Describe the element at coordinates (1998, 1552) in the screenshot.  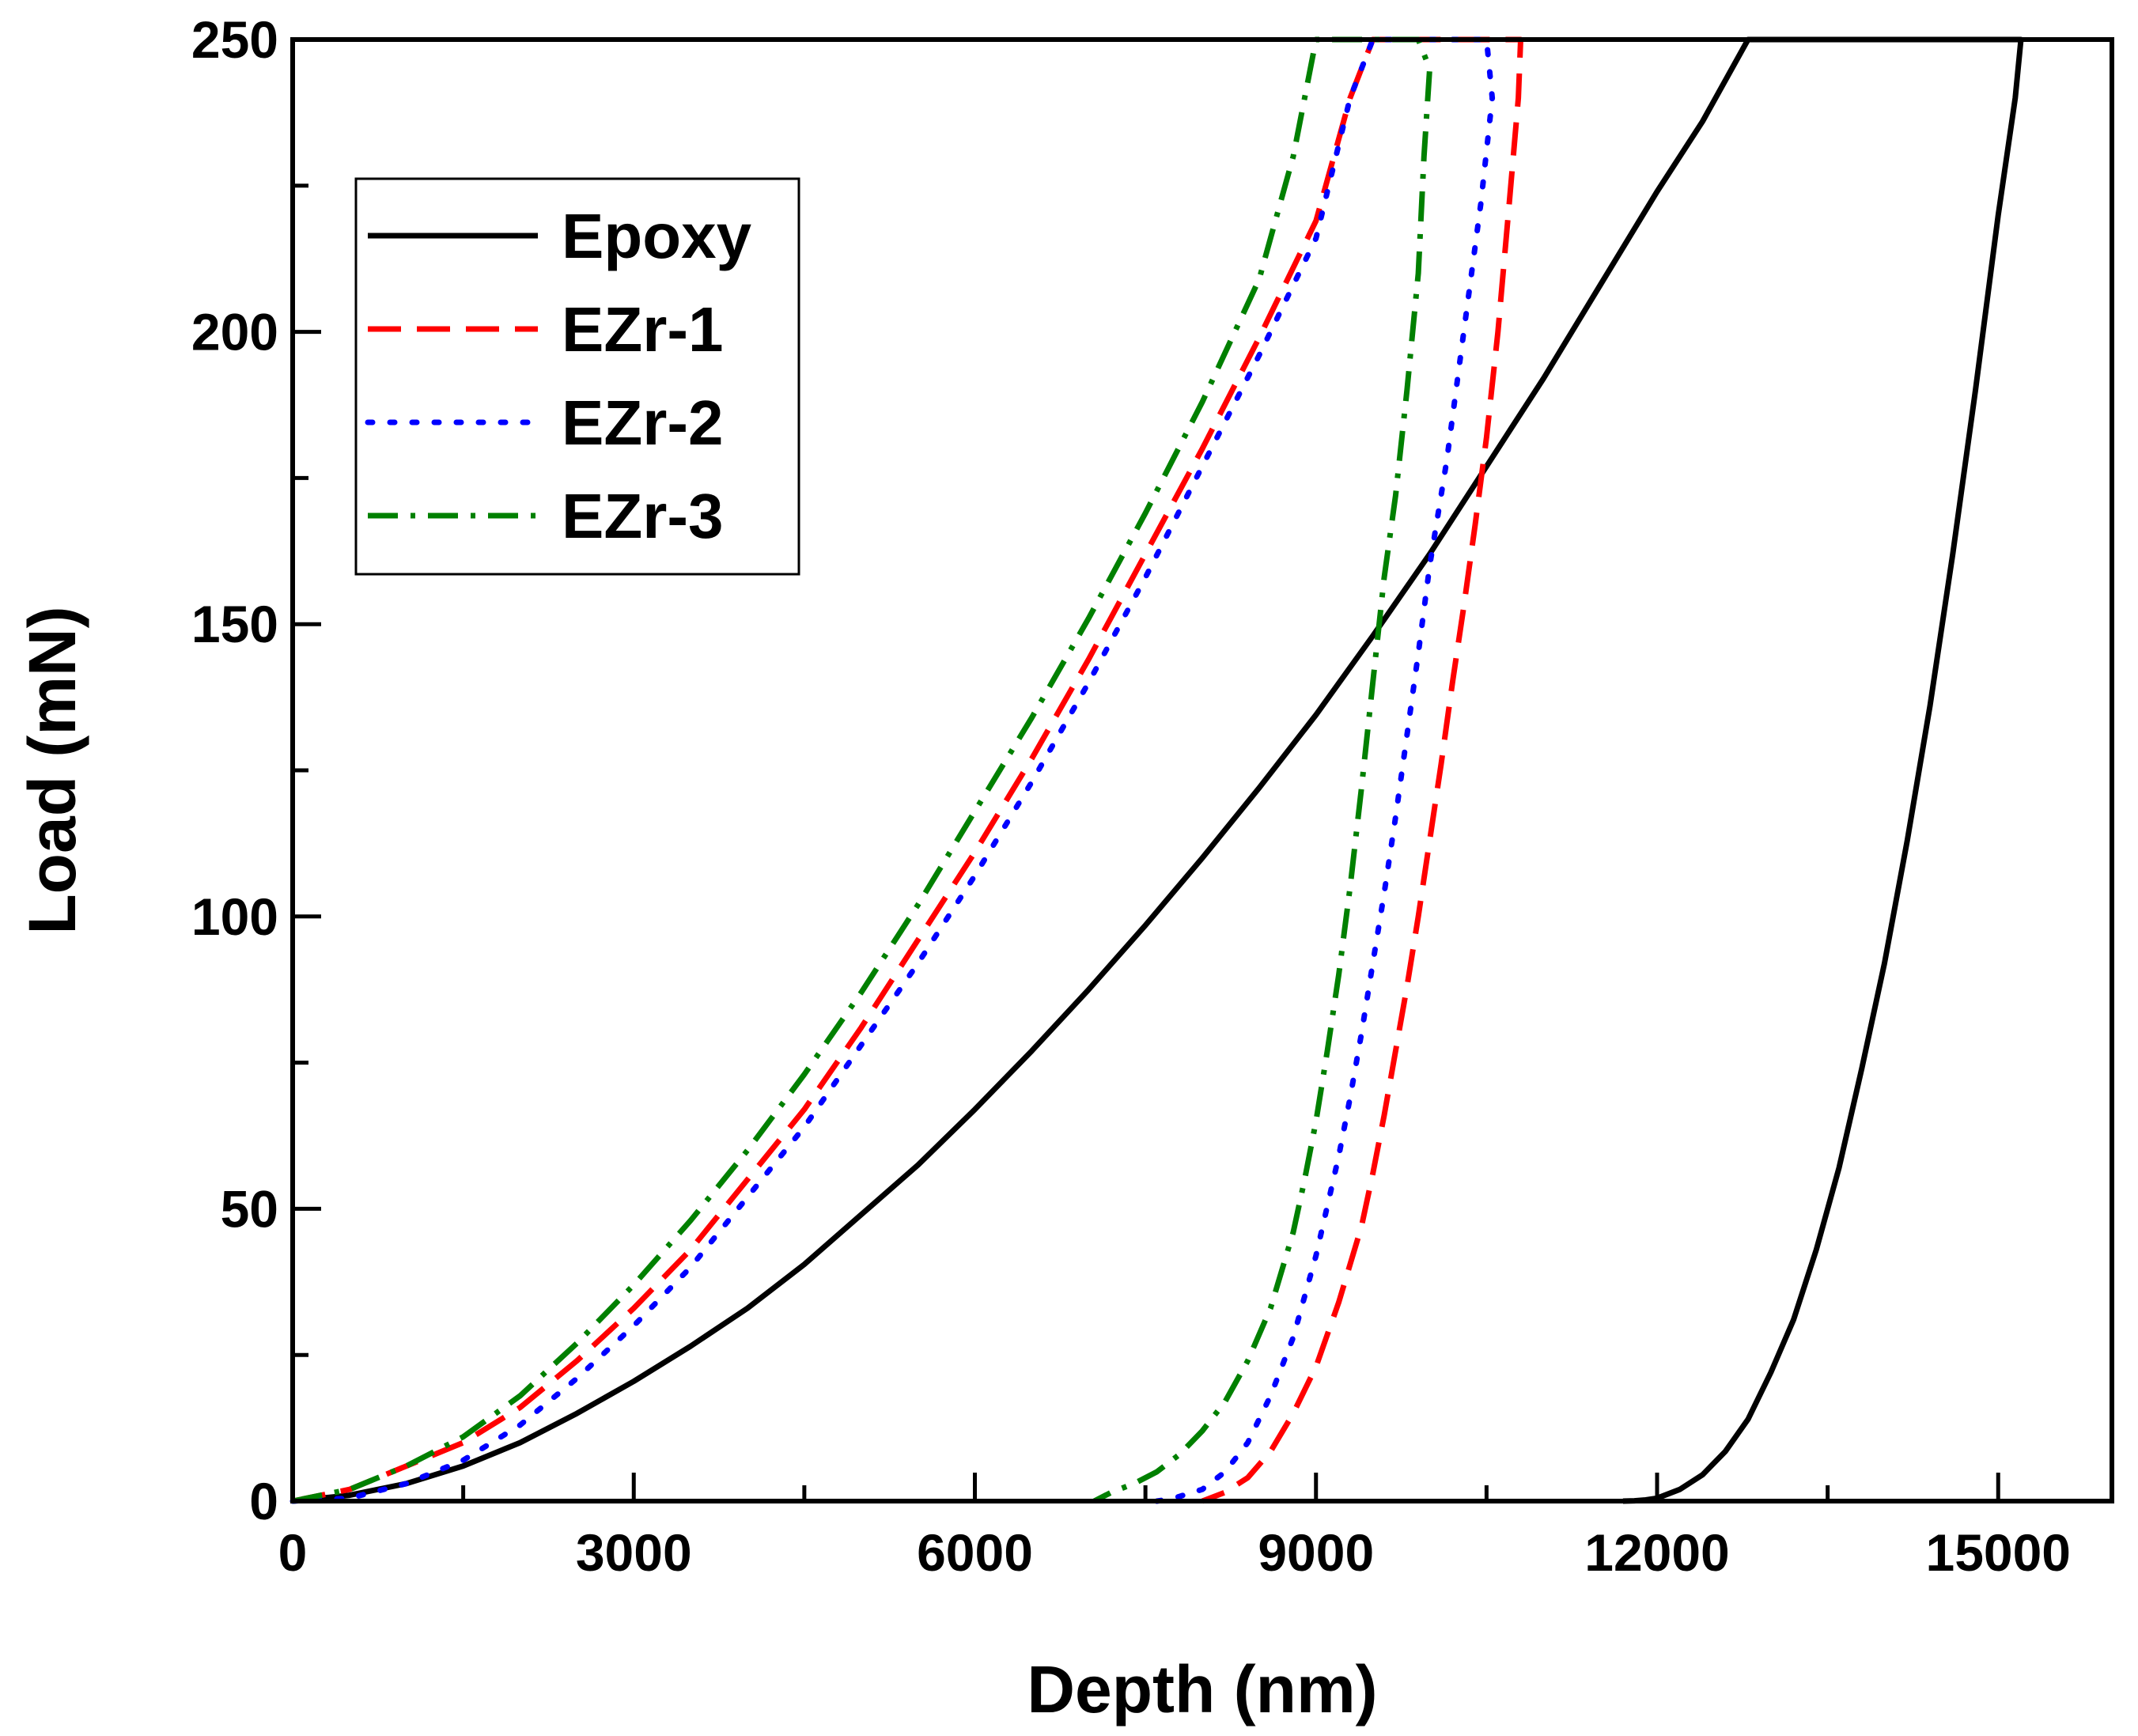
I see `x-tick-label: 15000` at that location.